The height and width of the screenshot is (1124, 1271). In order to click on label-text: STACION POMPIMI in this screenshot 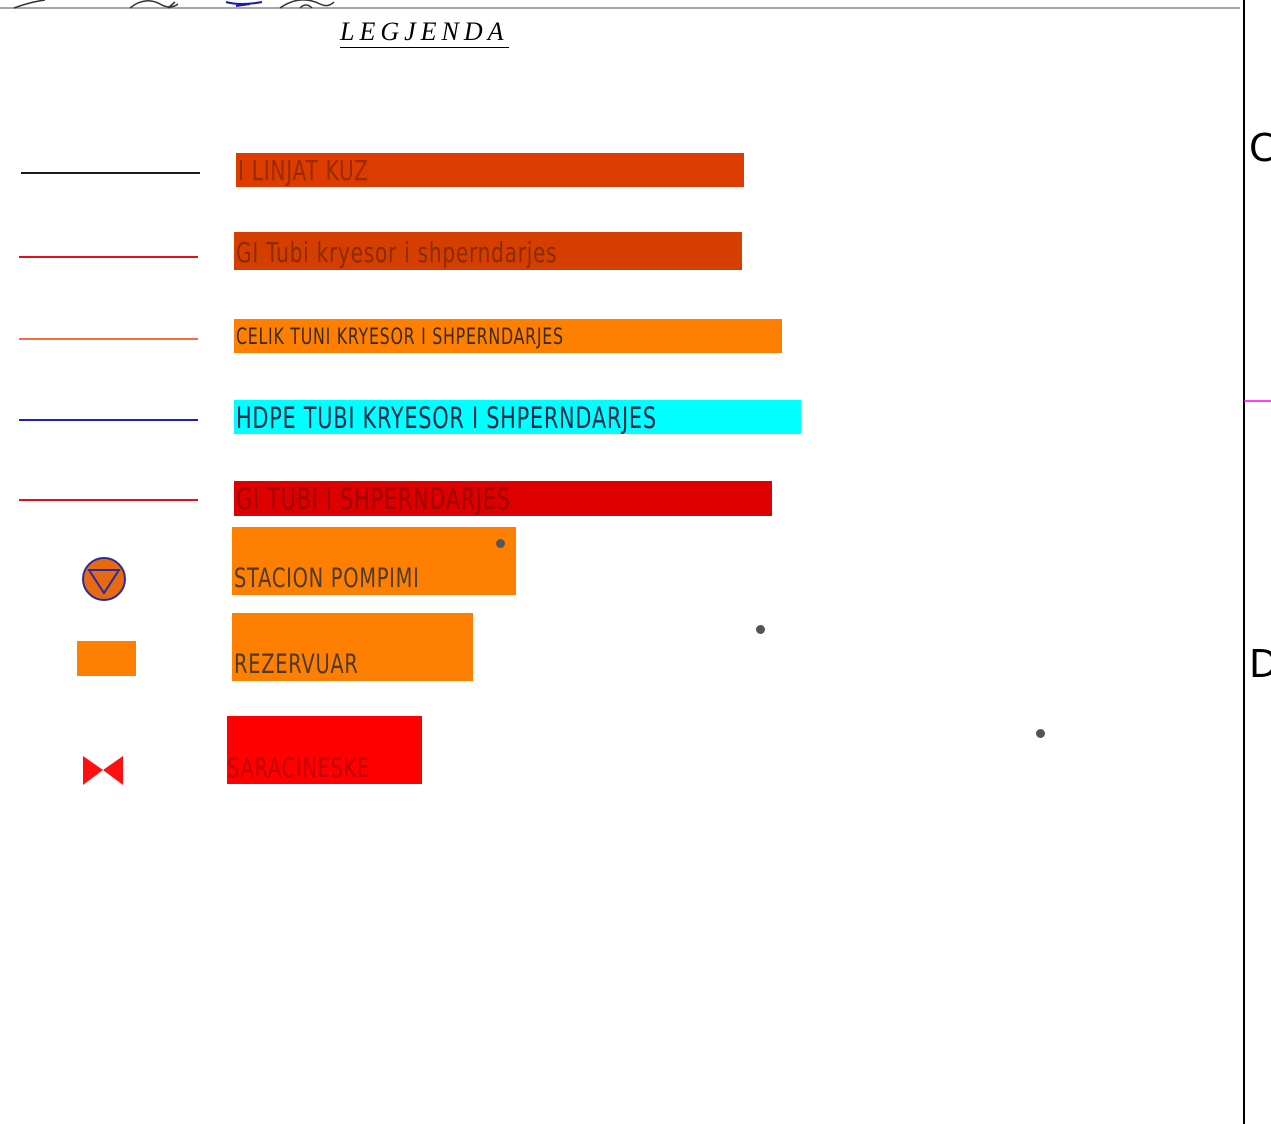, I will do `click(327, 579)`.